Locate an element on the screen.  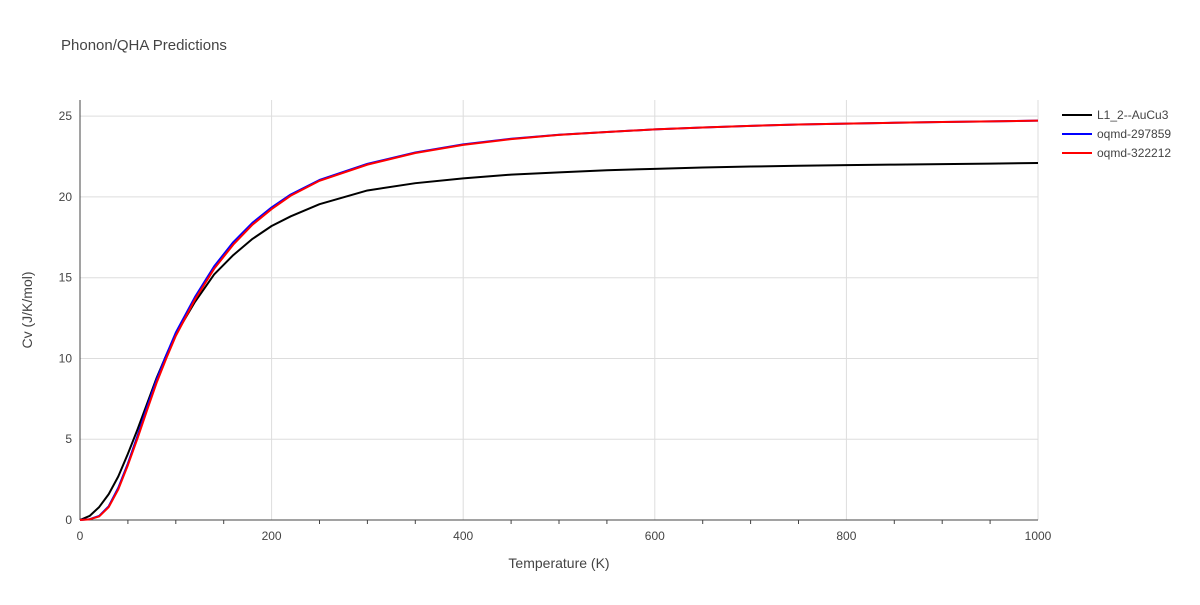
x-tick-label: 400 is located at coordinates (463, 536).